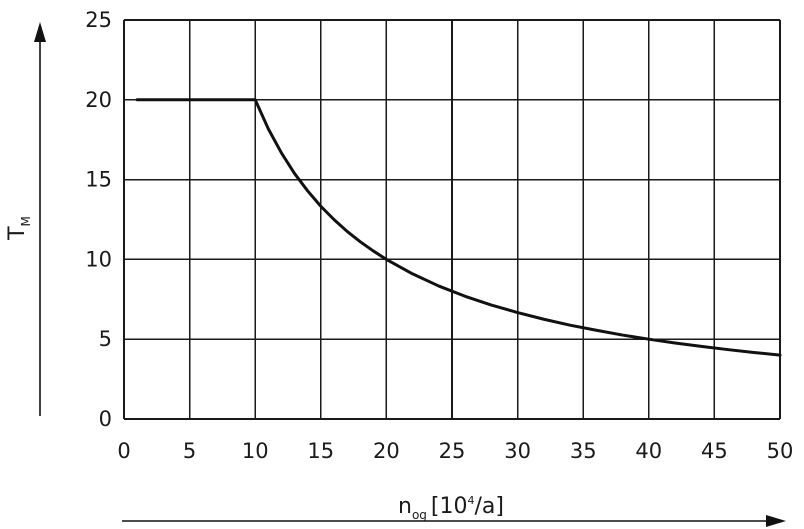 The image size is (804, 529). What do you see at coordinates (40, 219) in the screenshot?
I see `y-axis-arrow` at bounding box center [40, 219].